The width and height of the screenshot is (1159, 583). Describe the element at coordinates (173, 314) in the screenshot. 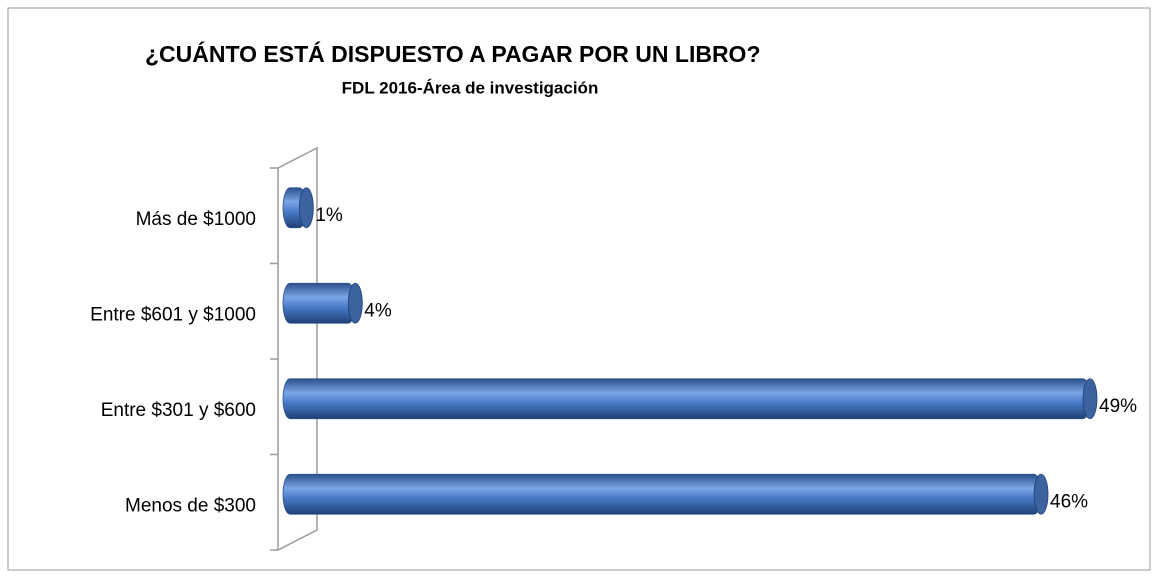

I see `y-tick-label: Entre $601 y $1000` at that location.